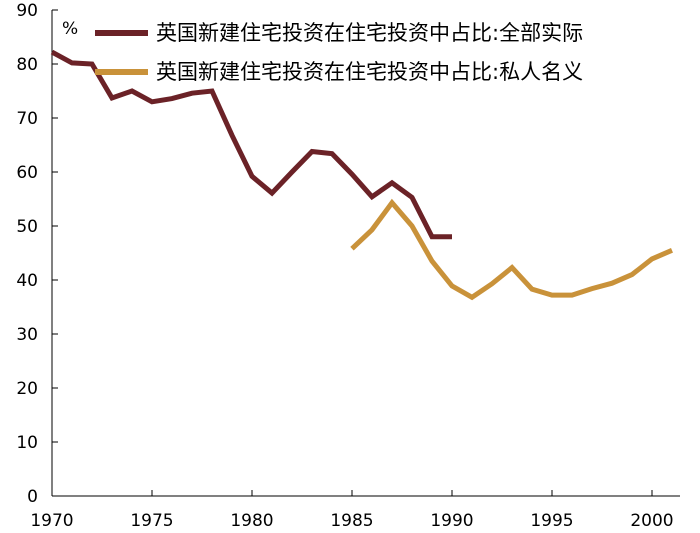  What do you see at coordinates (352, 510) in the screenshot?
I see `x-tick-labels: 1970 1975 1980 1985 1990 1995 2000` at bounding box center [352, 510].